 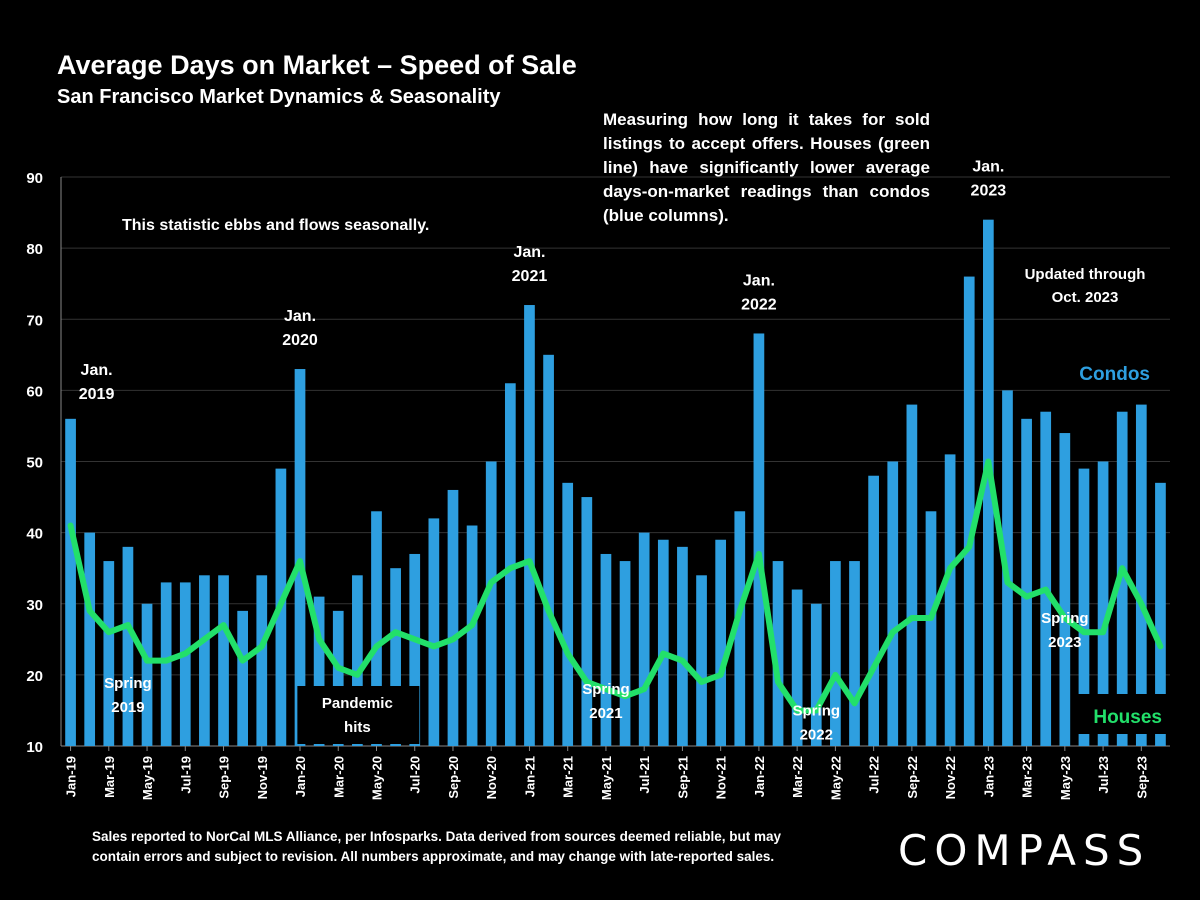 What do you see at coordinates (34, 534) in the screenshot?
I see `y-tick-label: 40` at bounding box center [34, 534].